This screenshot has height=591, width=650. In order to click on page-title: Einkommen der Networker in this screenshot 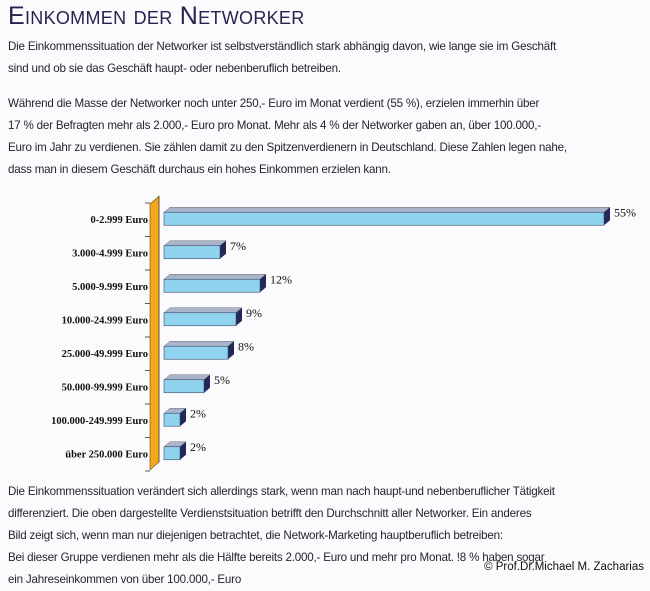, I will do `click(156, 16)`.